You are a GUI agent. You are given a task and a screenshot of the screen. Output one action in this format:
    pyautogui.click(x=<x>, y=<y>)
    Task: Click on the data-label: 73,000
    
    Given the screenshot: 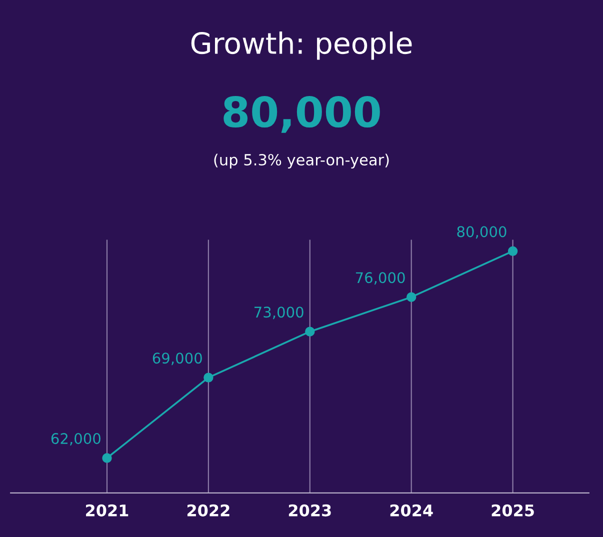 What is the action you would take?
    pyautogui.click(x=279, y=313)
    